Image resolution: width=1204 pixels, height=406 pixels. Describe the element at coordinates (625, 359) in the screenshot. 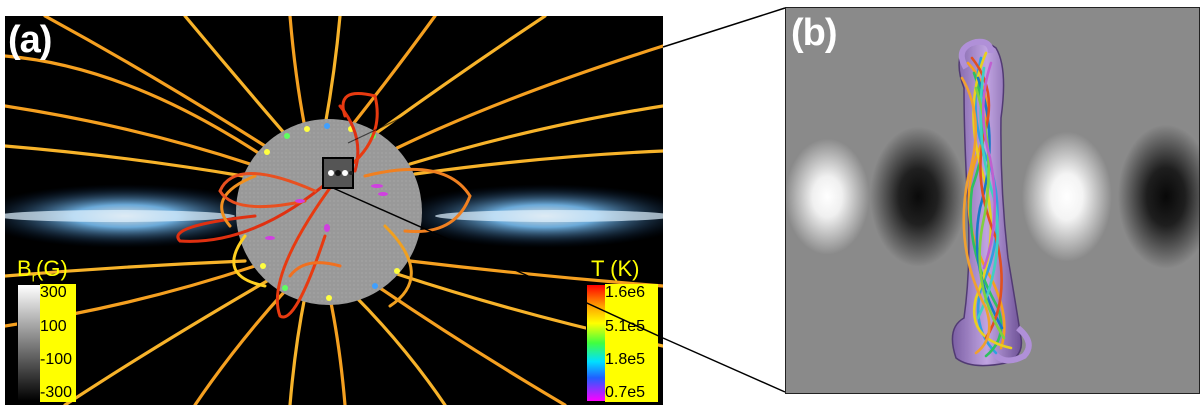

I see `temp-tick-2: 1.8e5` at that location.